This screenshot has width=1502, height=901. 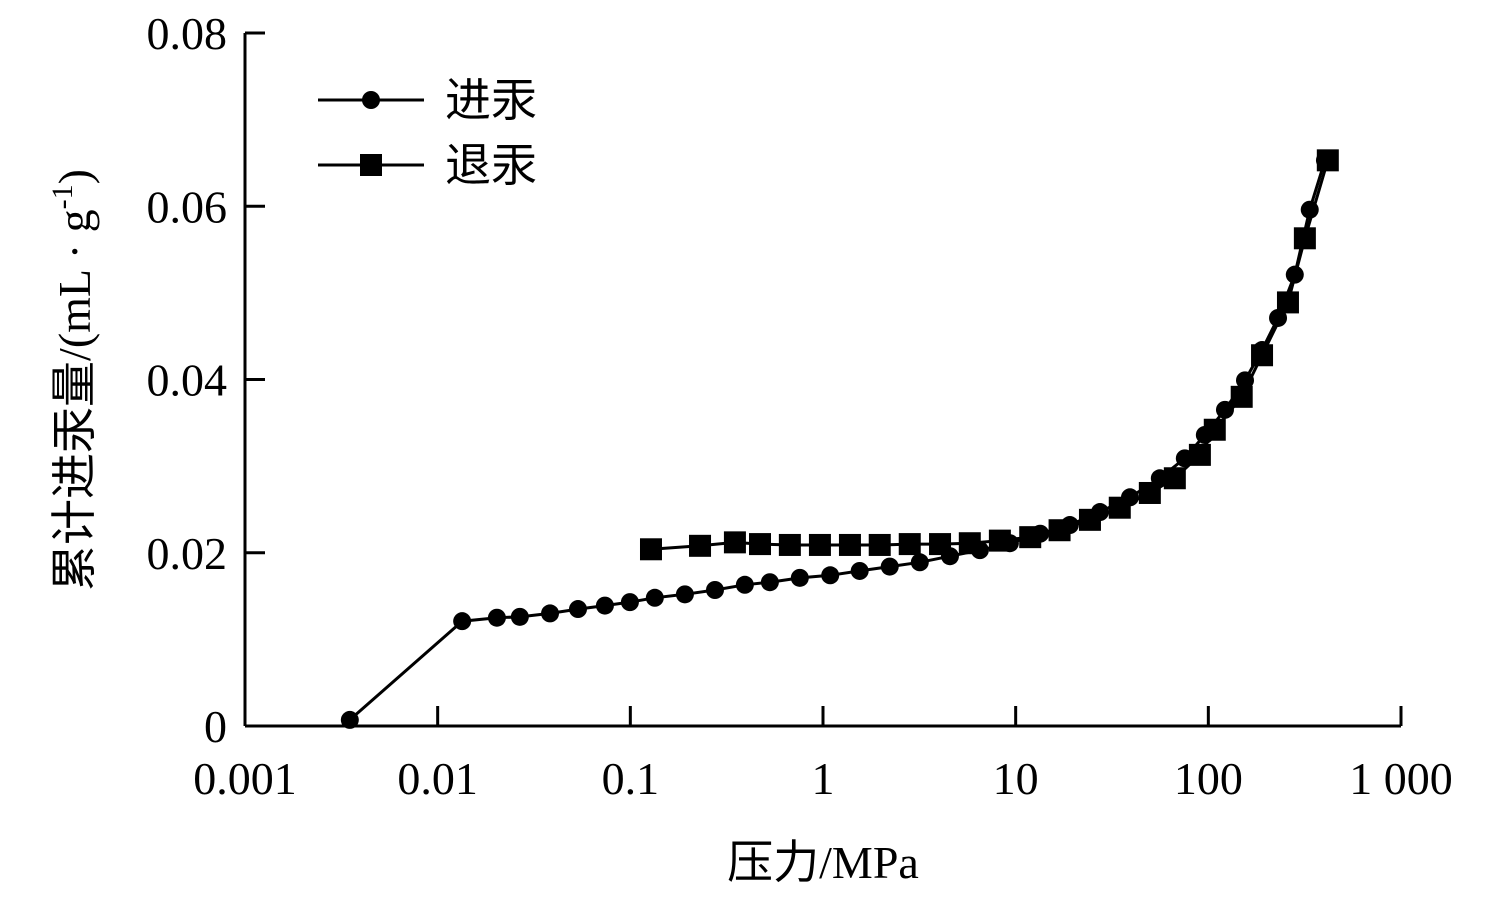 I want to click on legend-item: 进汞, so click(x=427, y=100).